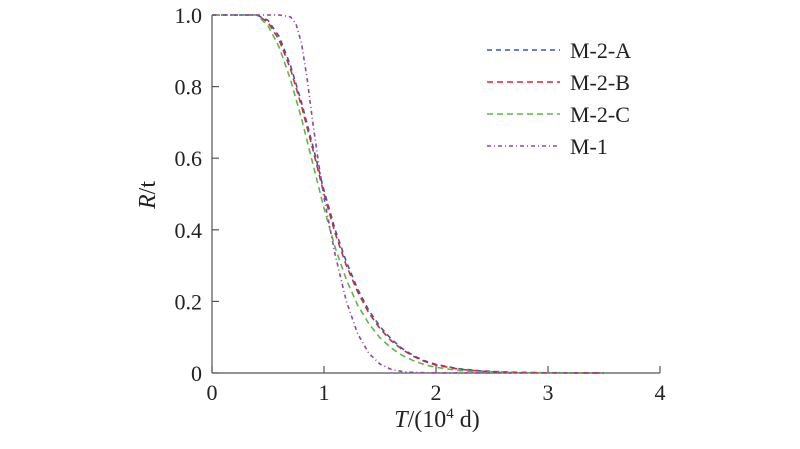  I want to click on y-tick-label: 0.4, so click(189, 230).